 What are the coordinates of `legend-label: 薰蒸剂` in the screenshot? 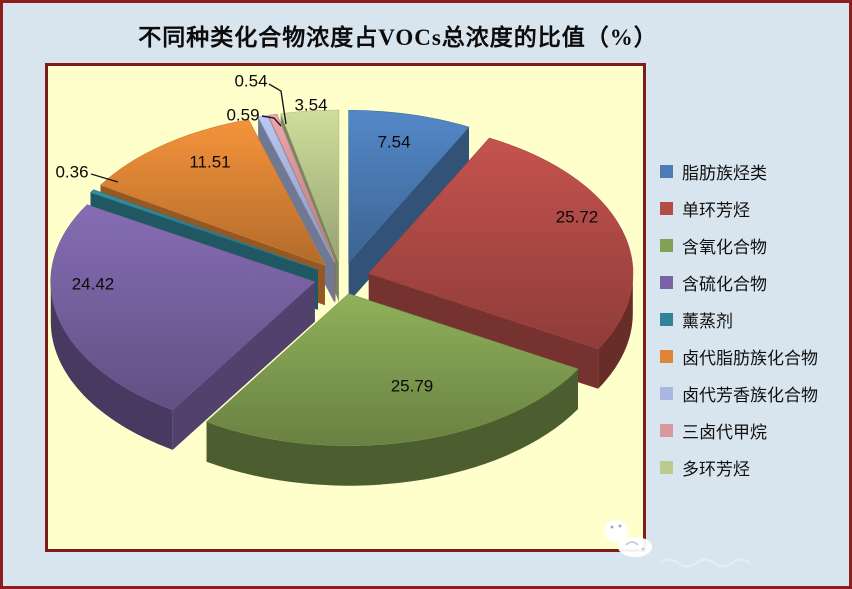 It's located at (707, 321).